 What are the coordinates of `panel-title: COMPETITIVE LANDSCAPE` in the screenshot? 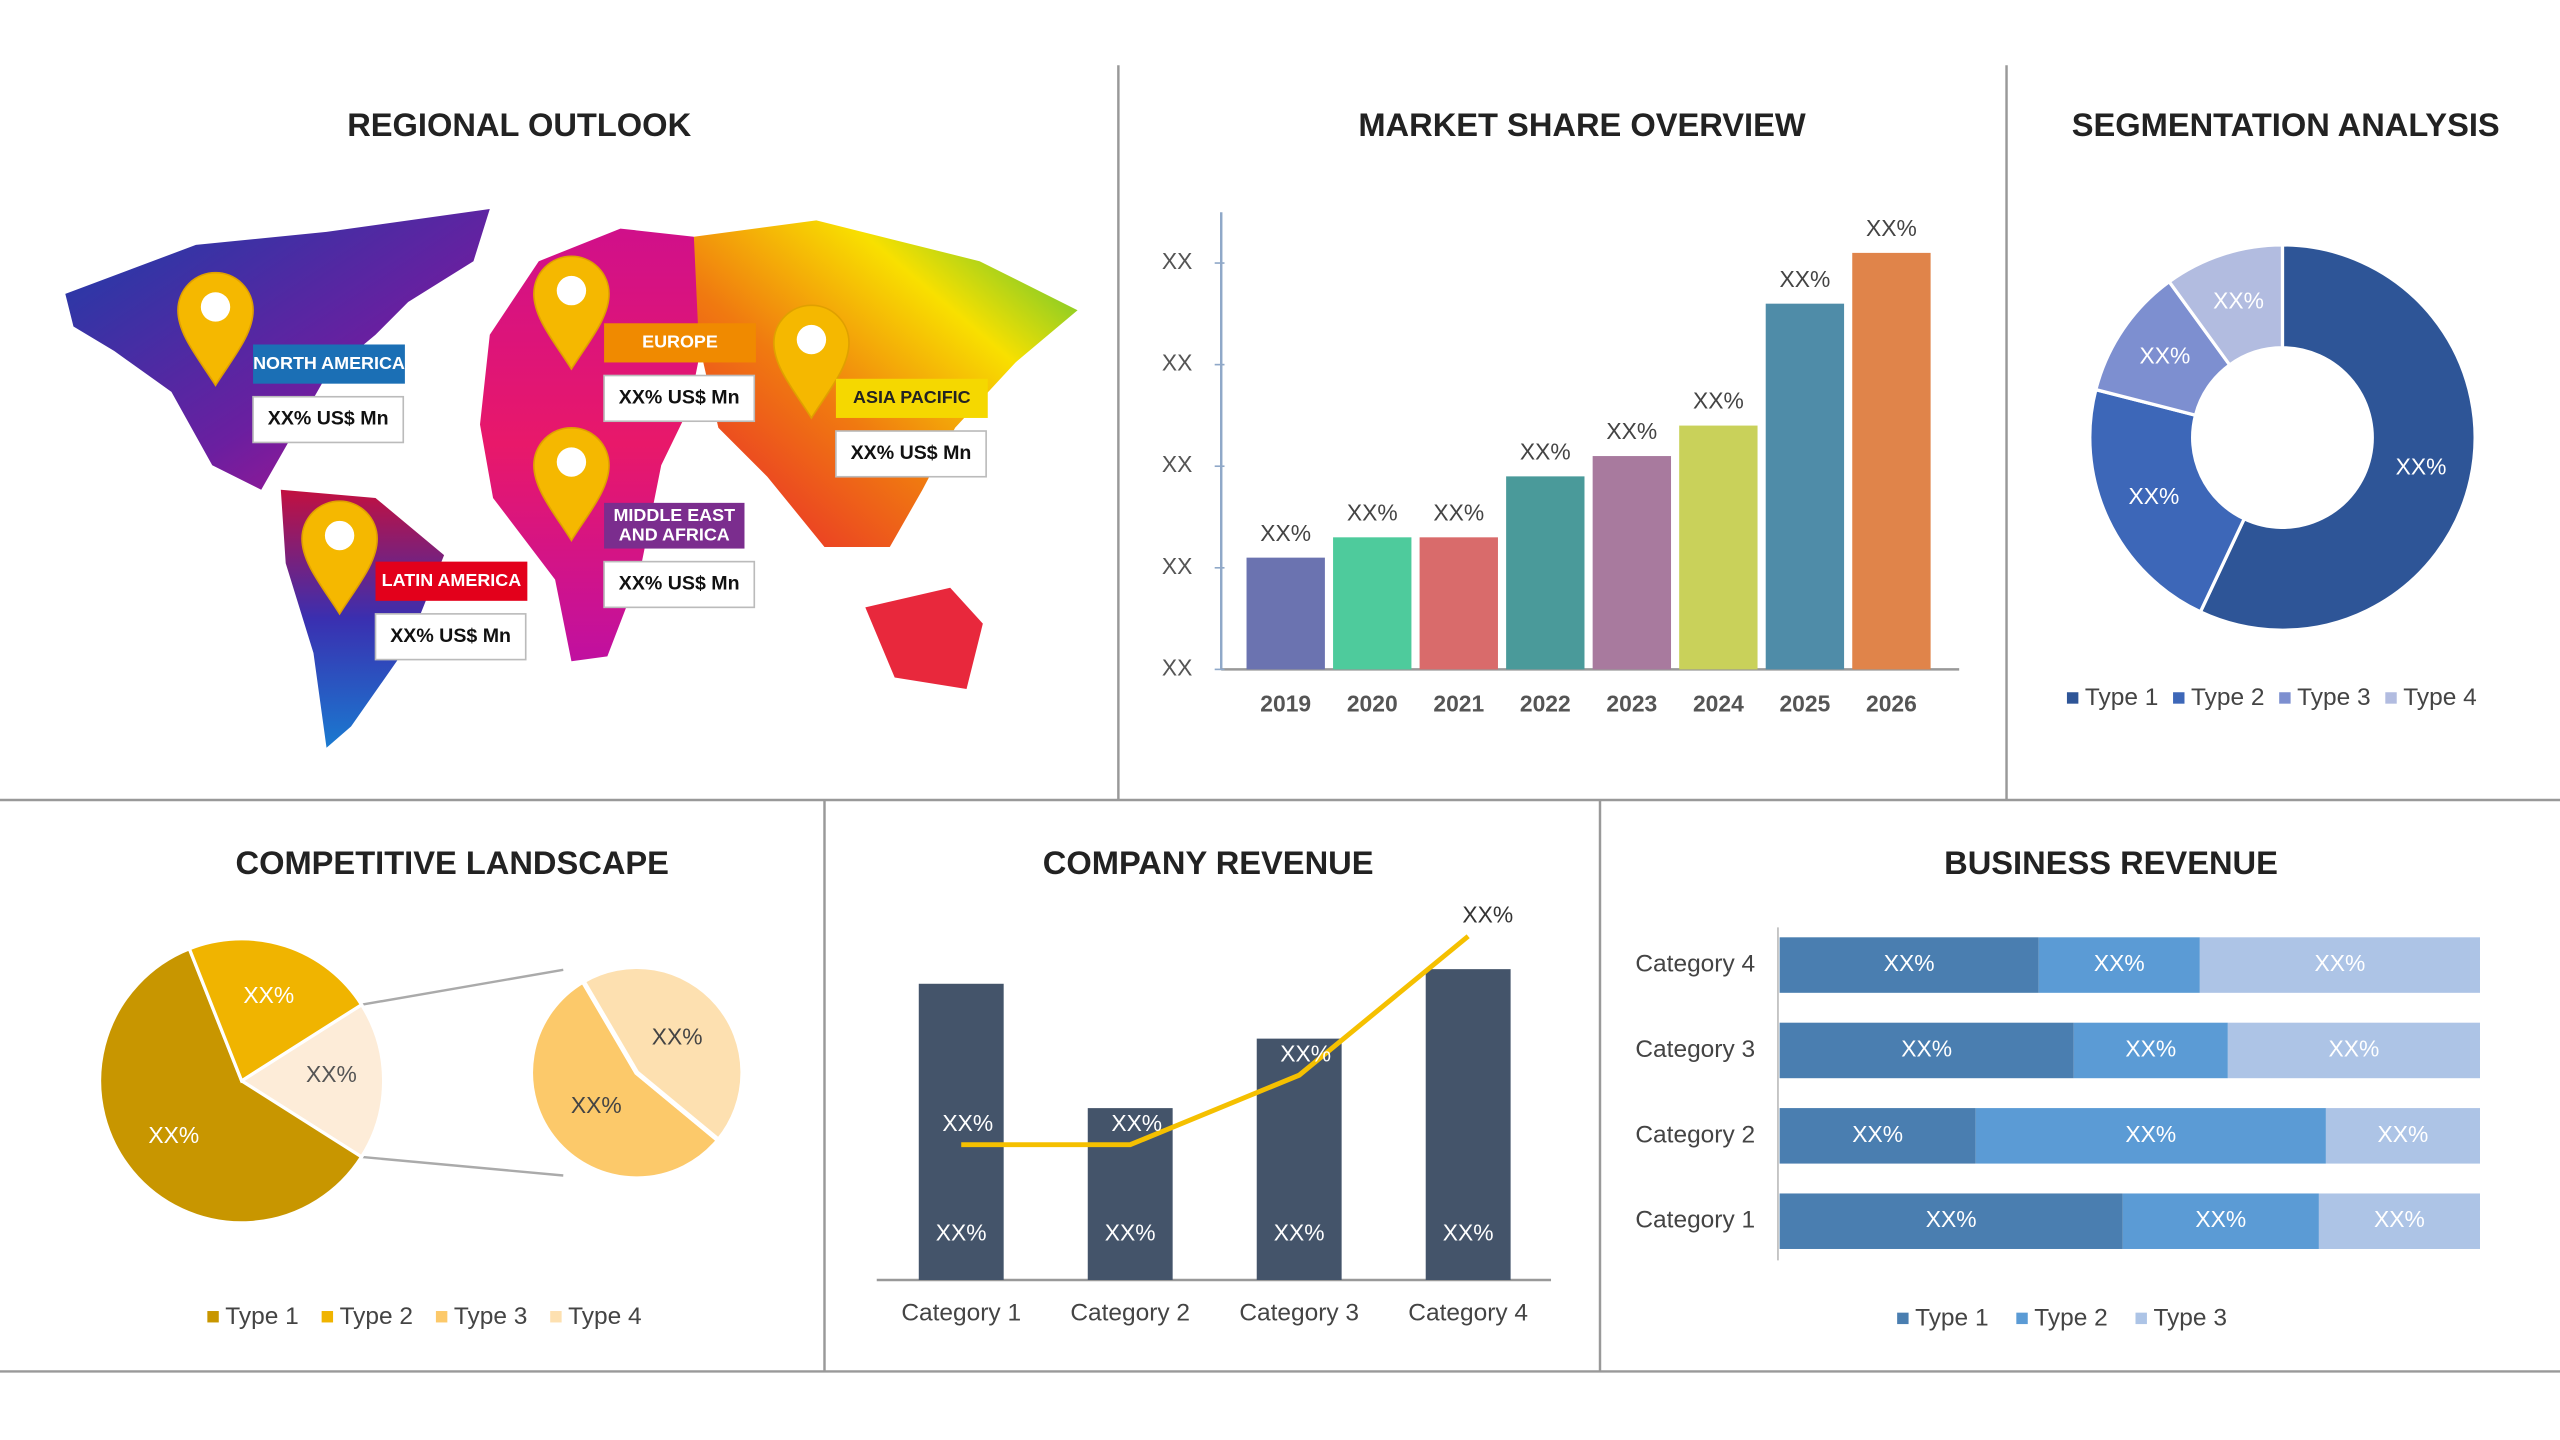 It's located at (452, 862).